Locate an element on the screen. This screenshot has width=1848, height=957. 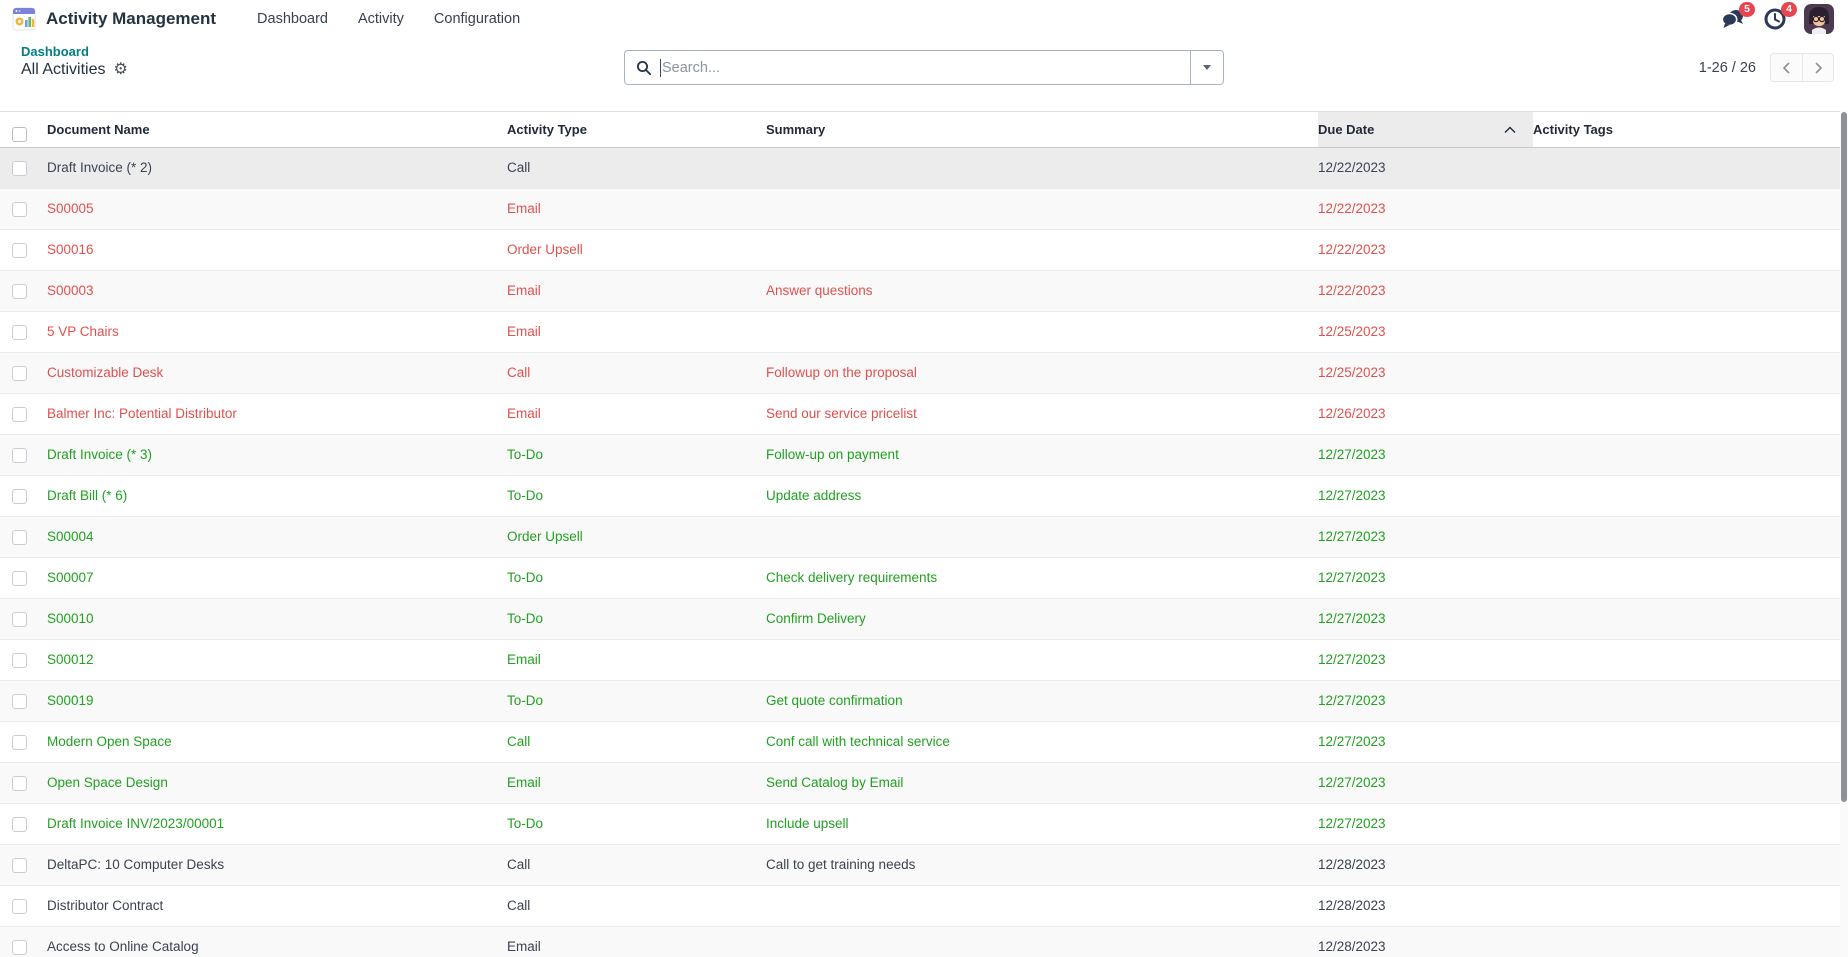
table-row: S00016 Order Upsell 12/22/2023 is located at coordinates (920, 250).